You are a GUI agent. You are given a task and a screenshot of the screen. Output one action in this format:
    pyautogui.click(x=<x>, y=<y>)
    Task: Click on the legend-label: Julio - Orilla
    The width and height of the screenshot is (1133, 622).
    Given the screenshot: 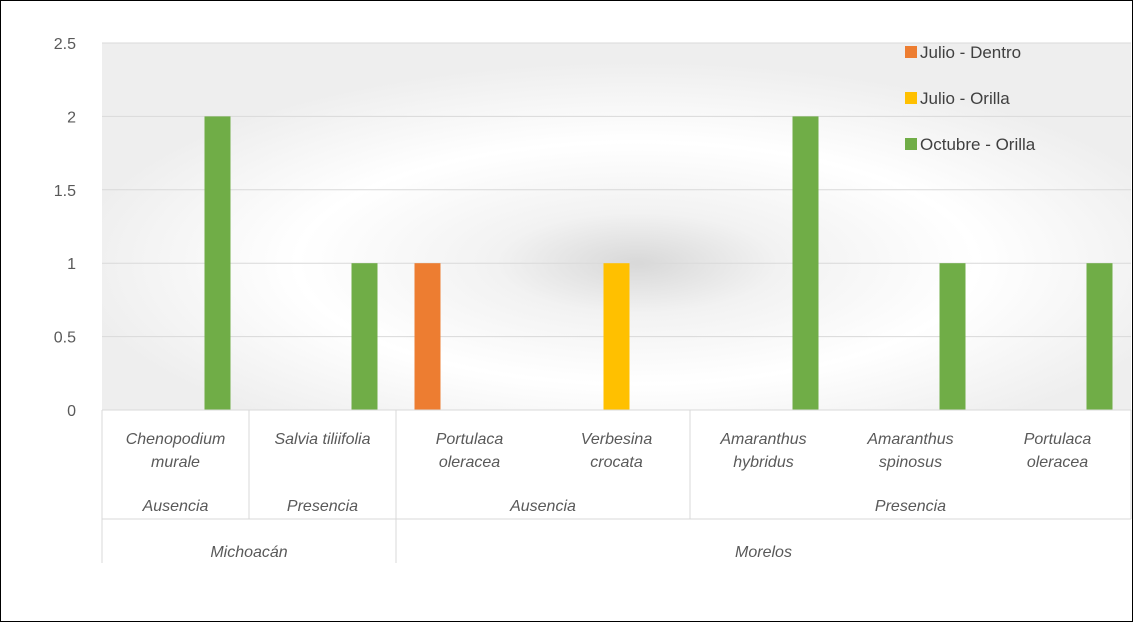 What is the action you would take?
    pyautogui.click(x=965, y=98)
    